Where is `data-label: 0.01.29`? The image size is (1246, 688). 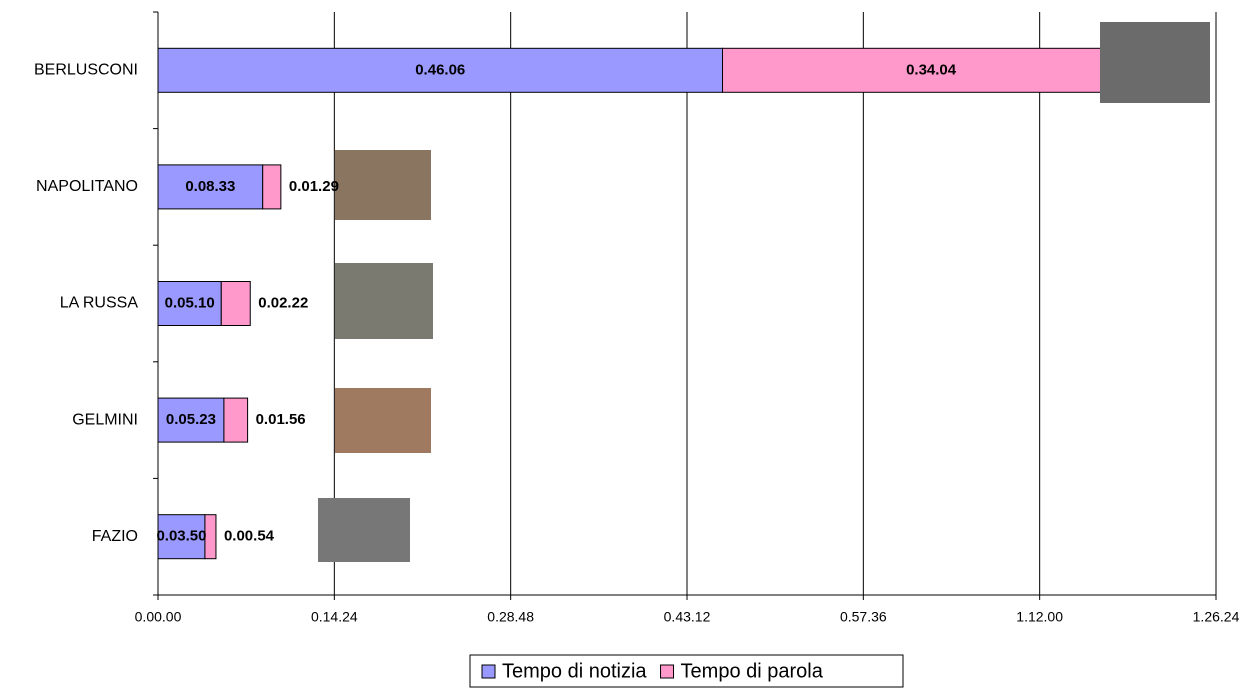 data-label: 0.01.29 is located at coordinates (314, 186).